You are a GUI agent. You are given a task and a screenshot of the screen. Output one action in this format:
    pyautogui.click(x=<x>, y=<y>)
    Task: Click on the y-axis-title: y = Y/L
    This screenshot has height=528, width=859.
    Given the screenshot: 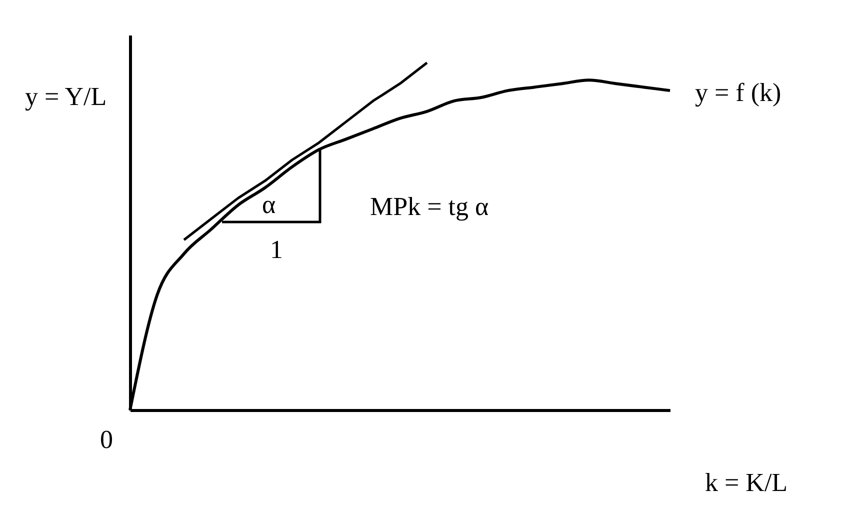 What is the action you would take?
    pyautogui.click(x=66, y=96)
    